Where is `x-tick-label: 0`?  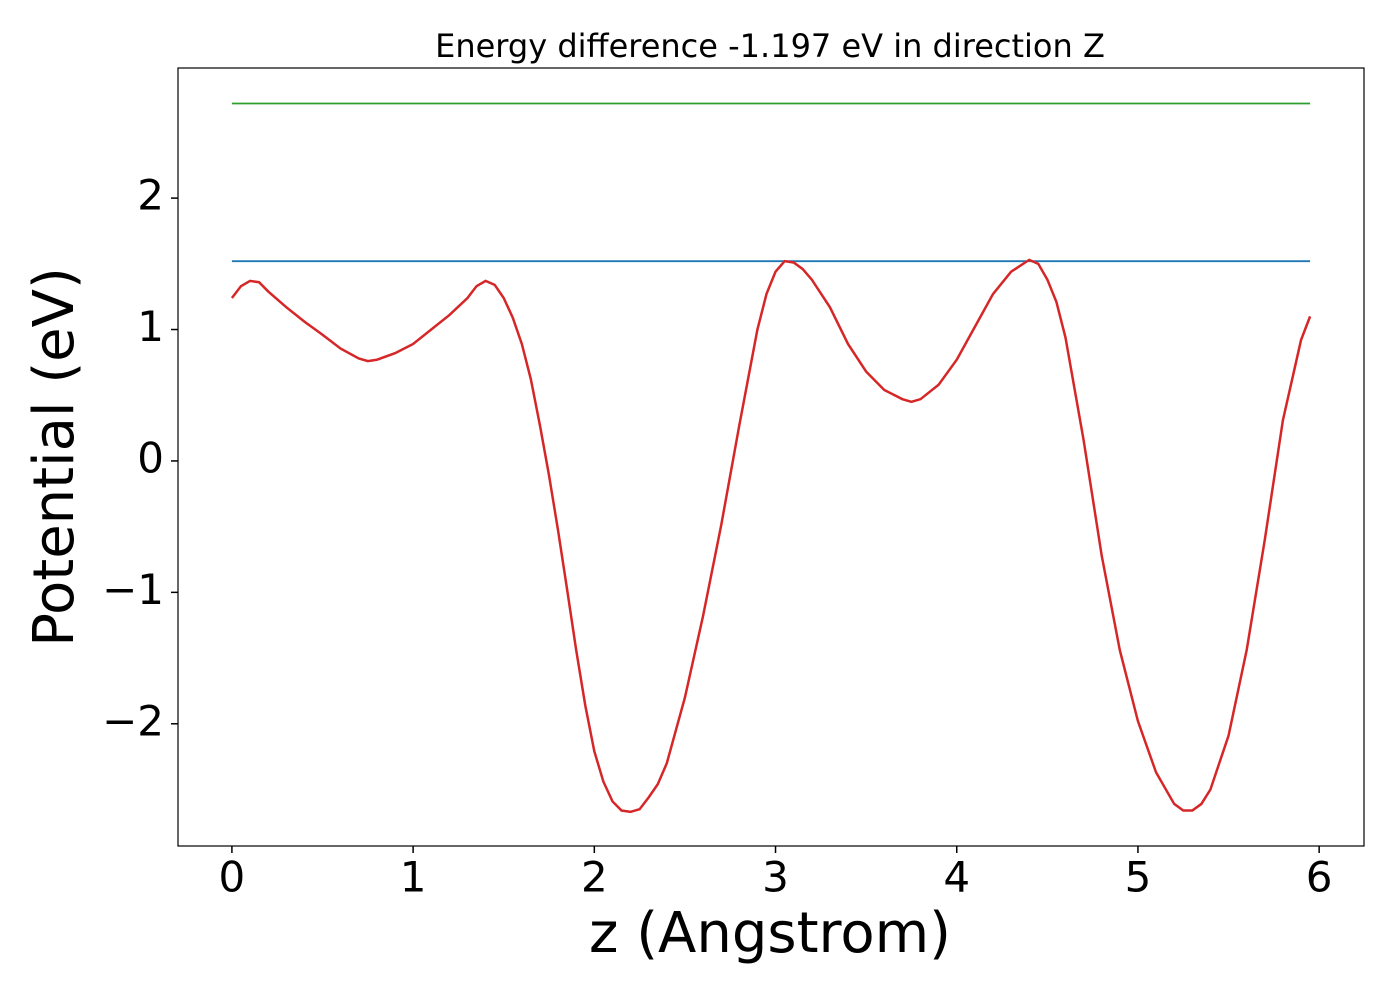 x-tick-label: 0 is located at coordinates (232, 877).